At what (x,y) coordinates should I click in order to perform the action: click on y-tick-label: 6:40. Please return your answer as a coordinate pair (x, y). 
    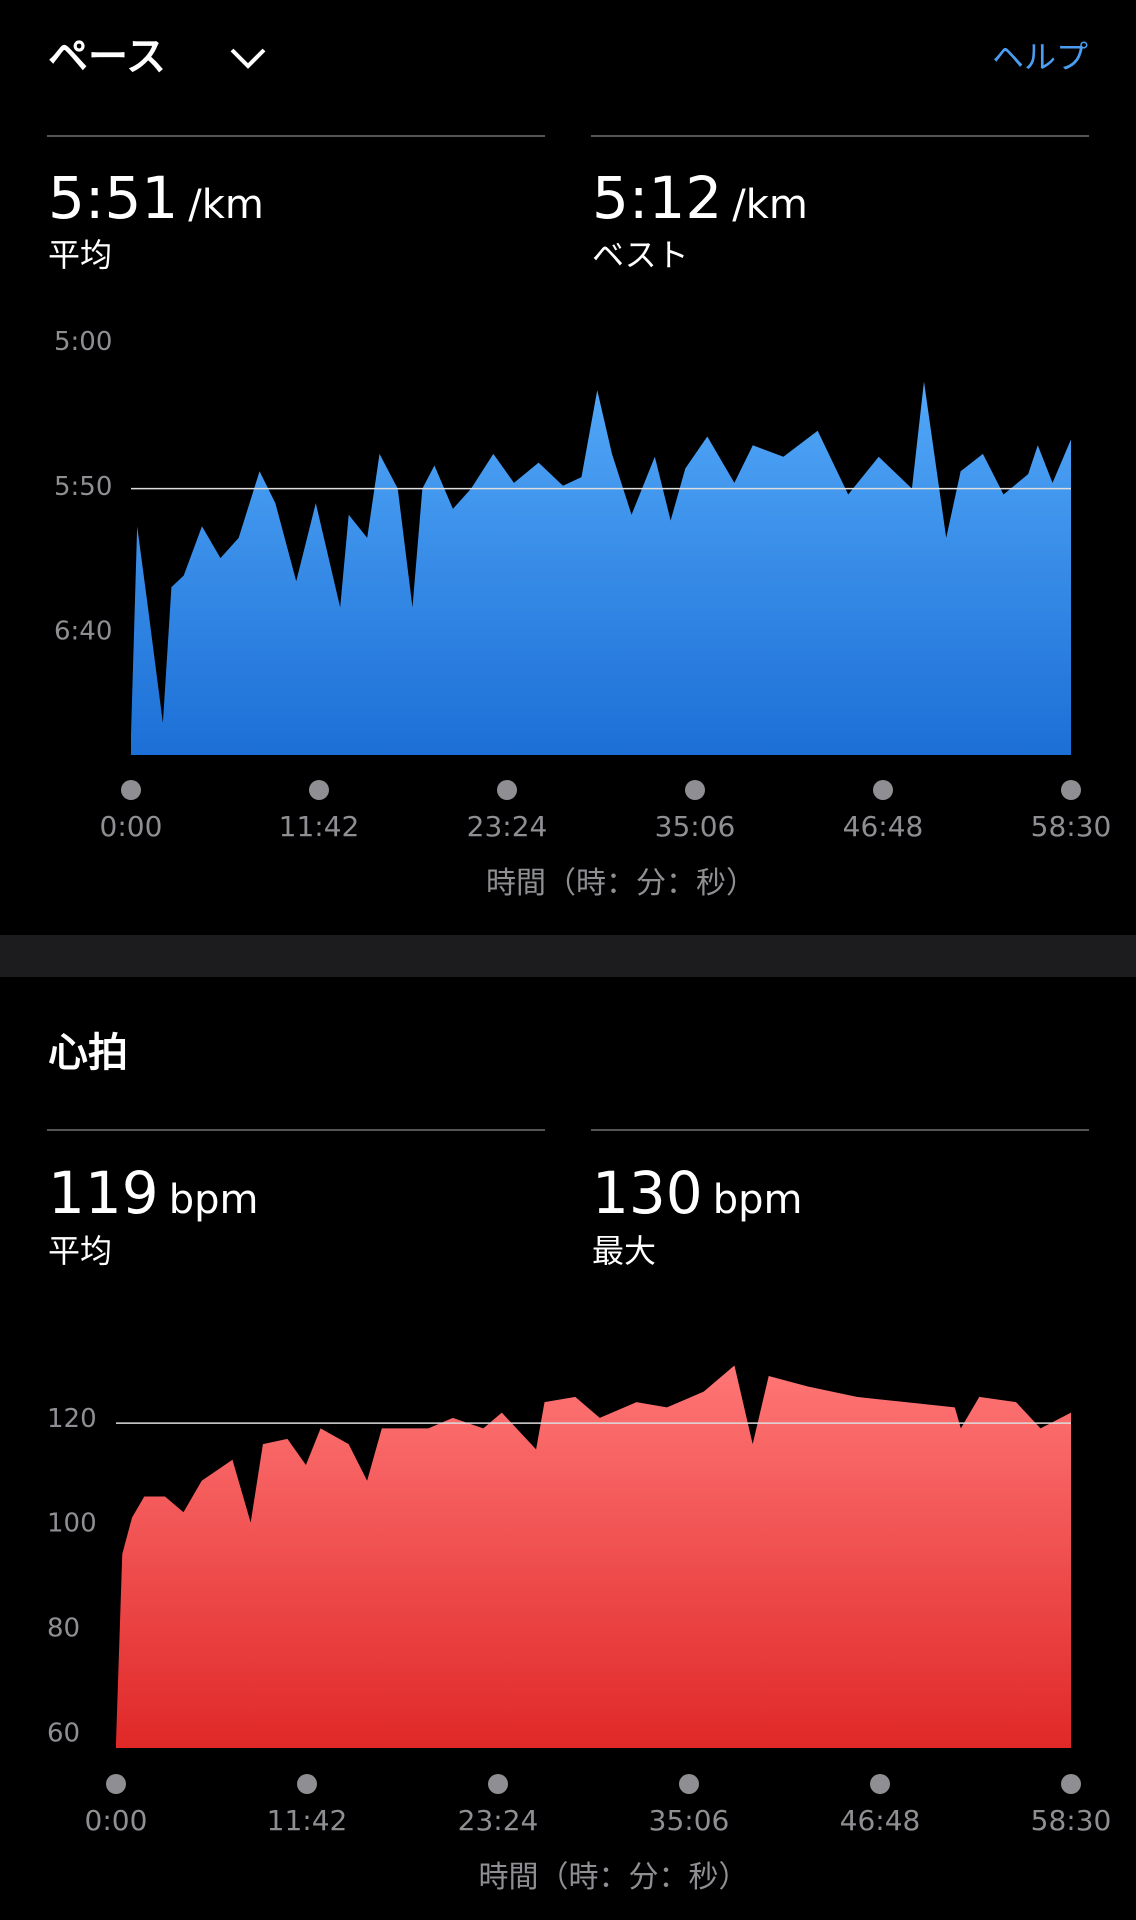
    Looking at the image, I should click on (83, 632).